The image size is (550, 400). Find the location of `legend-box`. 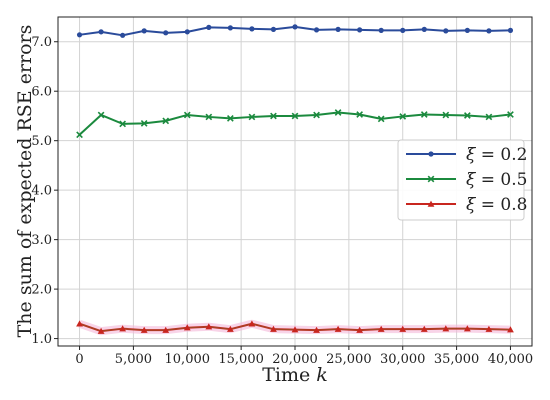

legend-box is located at coordinates (461, 180).